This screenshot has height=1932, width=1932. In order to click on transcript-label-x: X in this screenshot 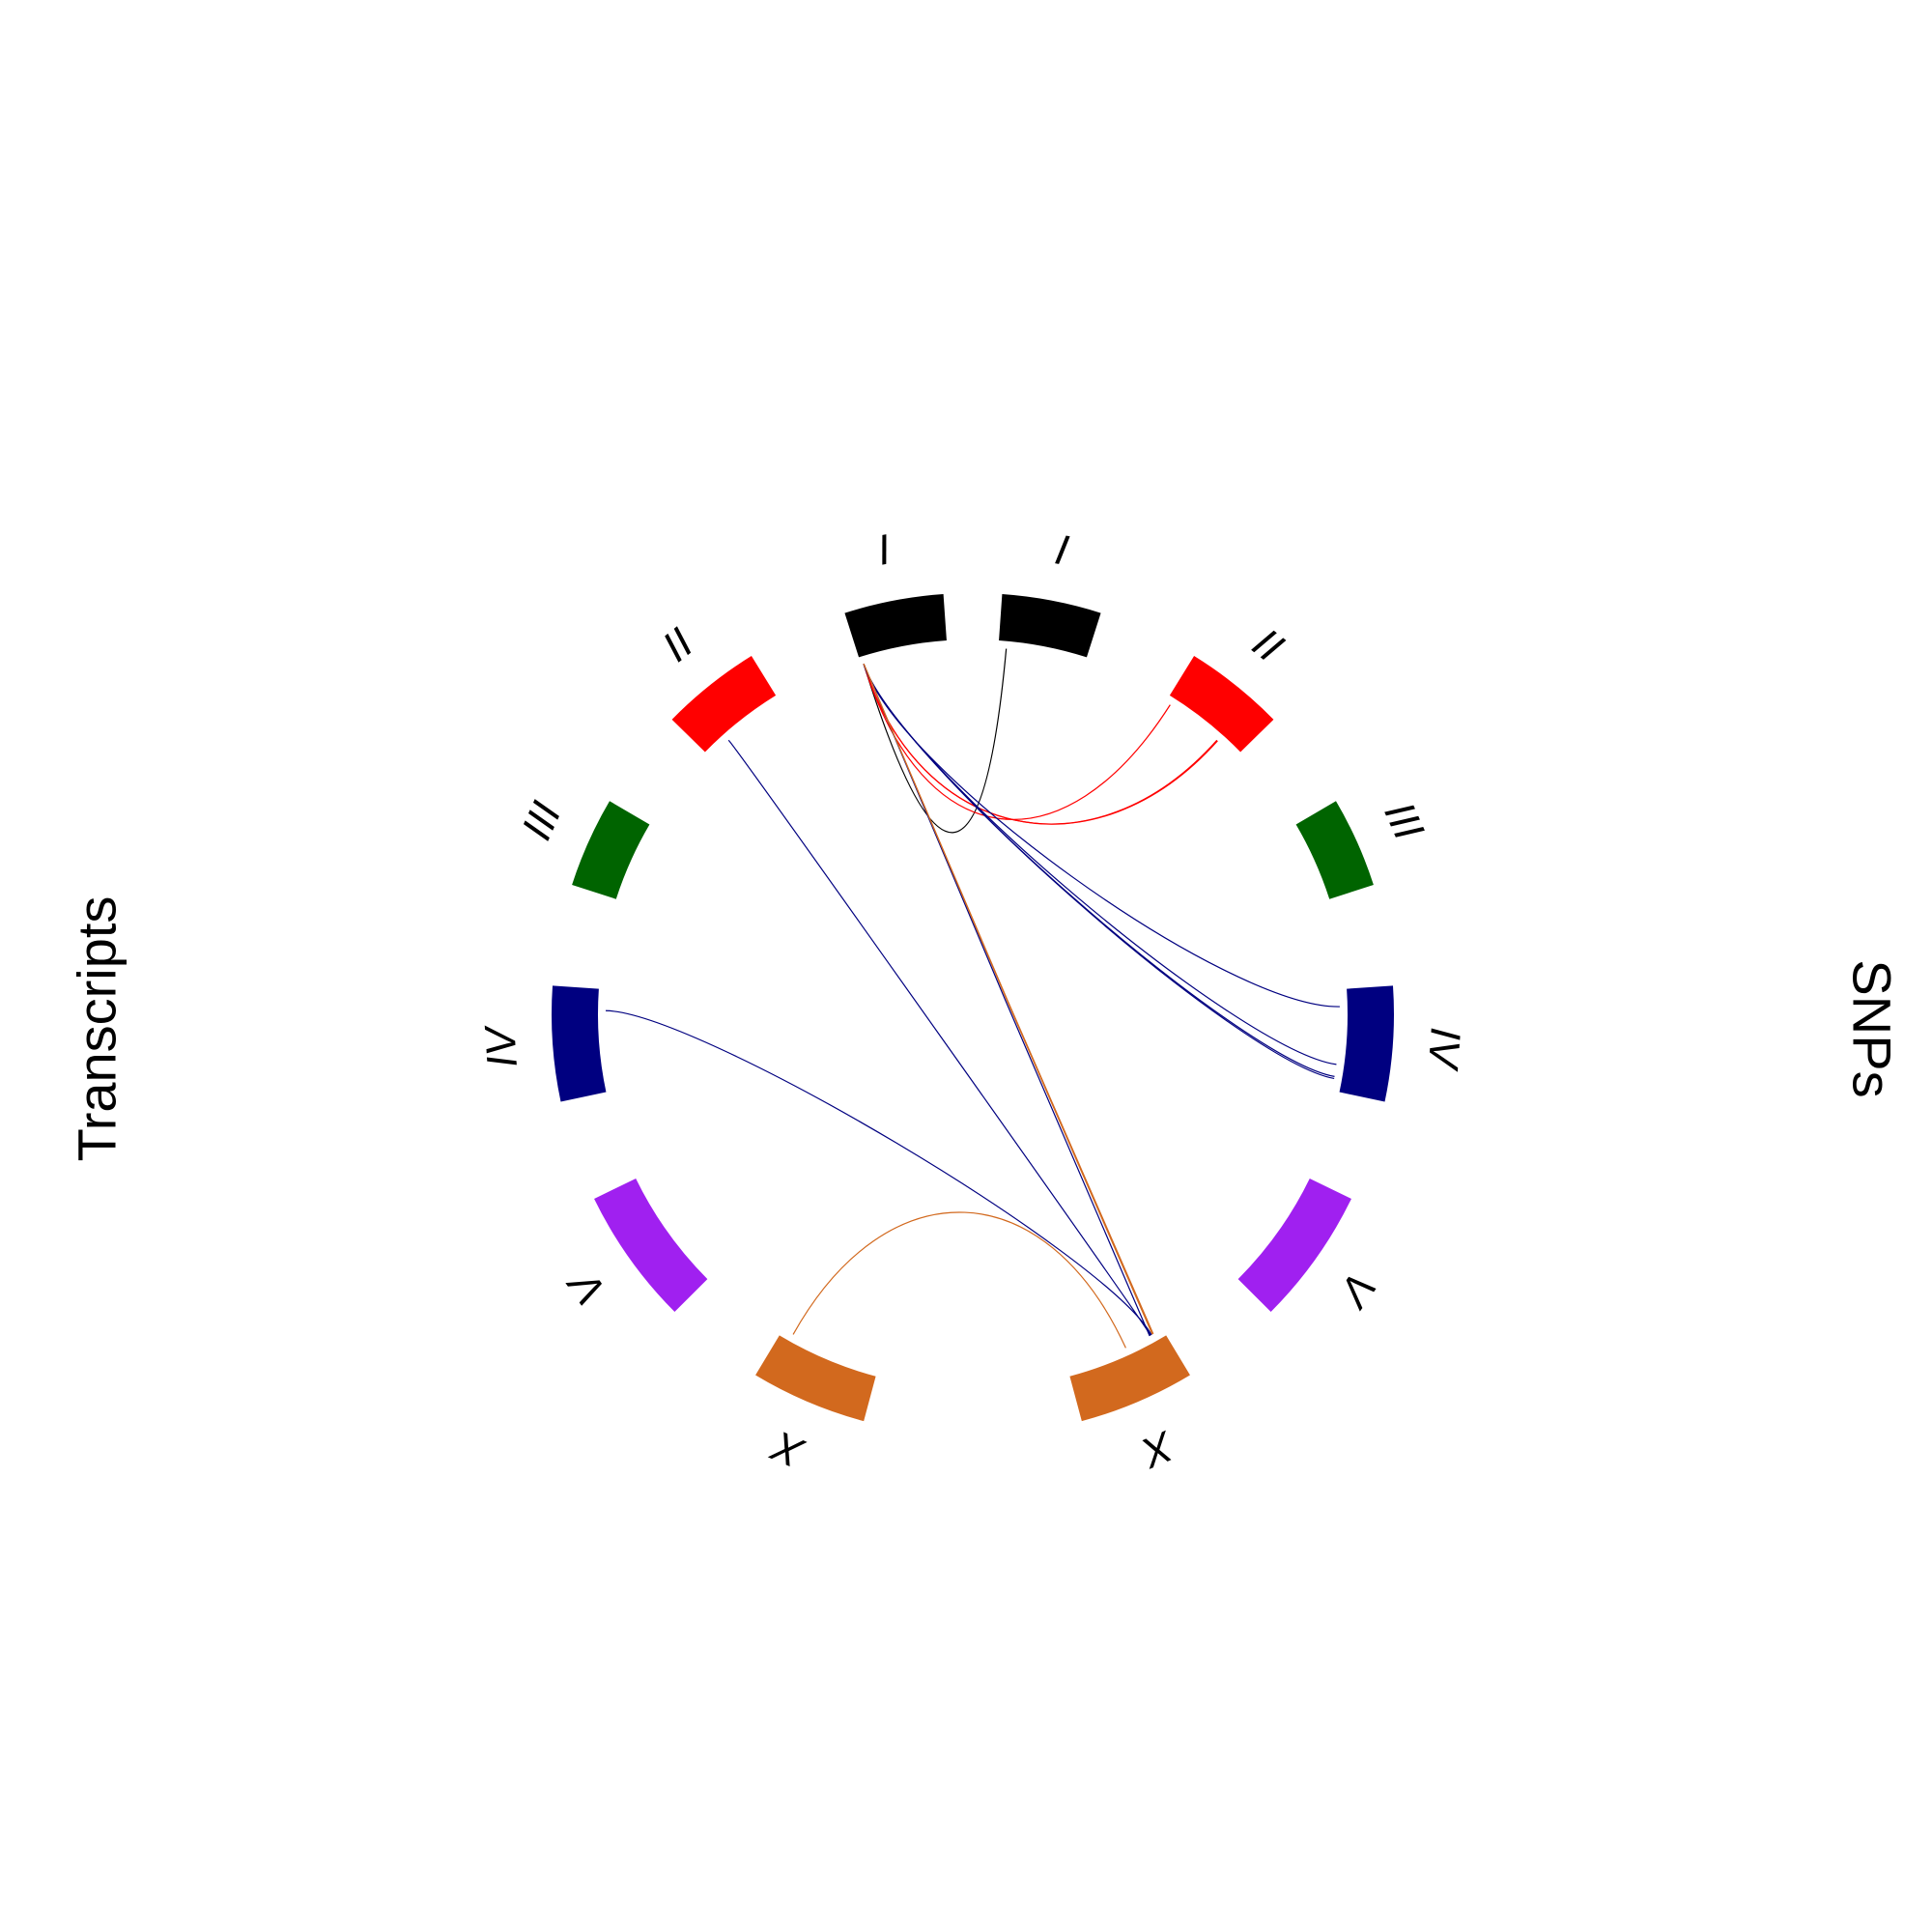, I will do `click(787, 1449)`.